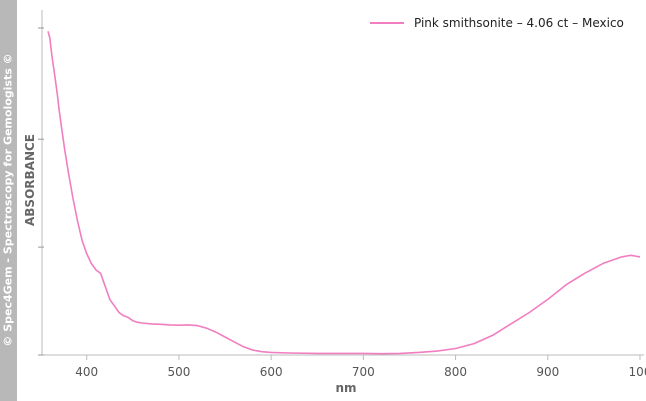 This screenshot has height=401, width=646. What do you see at coordinates (547, 372) in the screenshot?
I see `x-tick-label: 900` at bounding box center [547, 372].